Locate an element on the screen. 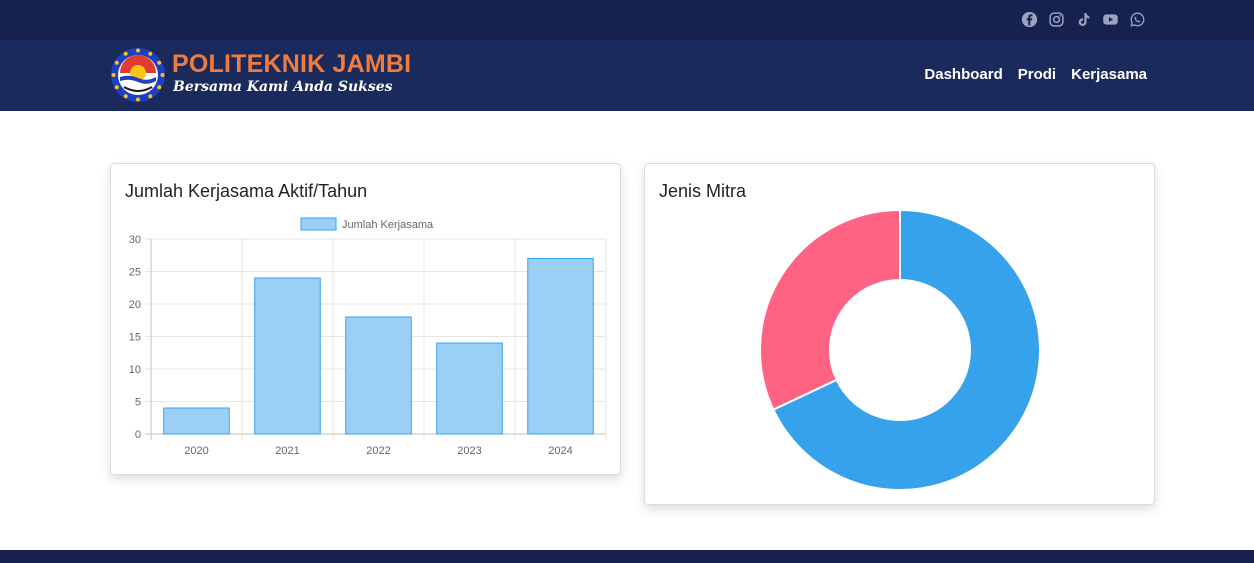  x-tick-label: 2024 is located at coordinates (560, 451).